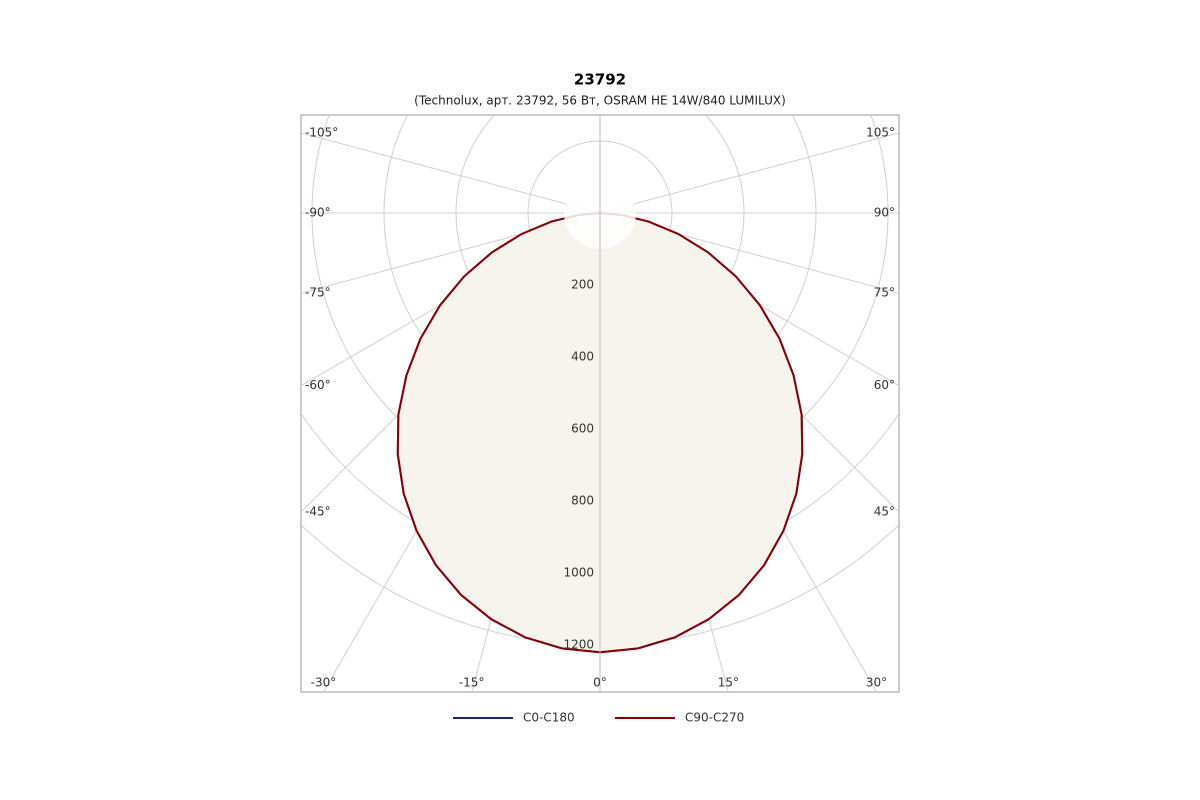 Image resolution: width=1200 pixels, height=800 pixels. Describe the element at coordinates (578, 645) in the screenshot. I see `r-tick-label: 1200` at that location.